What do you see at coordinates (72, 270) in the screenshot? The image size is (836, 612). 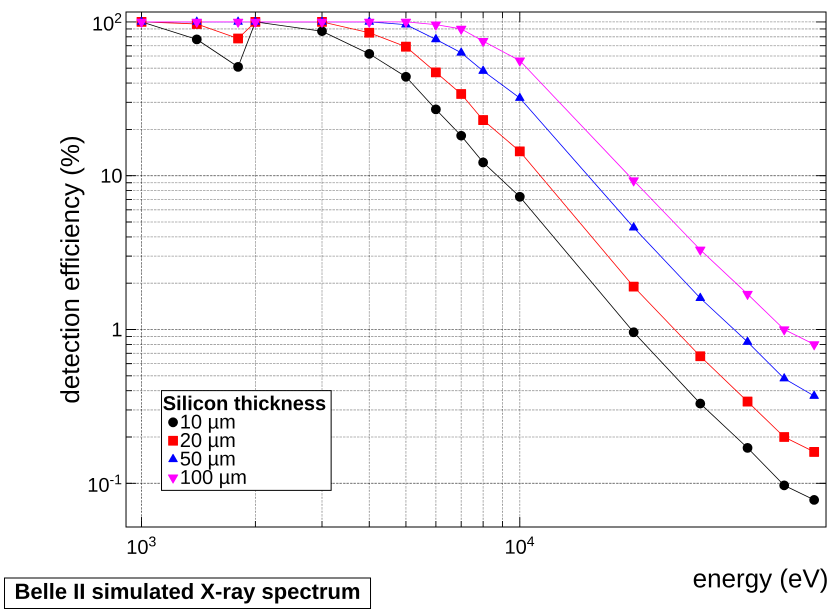 I see `y-axis-title: detection efficiency (%)` at bounding box center [72, 270].